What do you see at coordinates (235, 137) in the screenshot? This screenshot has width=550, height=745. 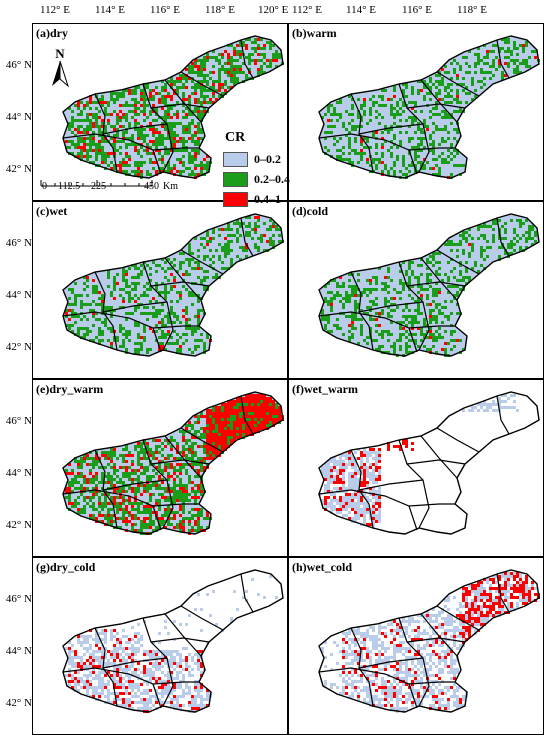 I see `legend-title: CR` at bounding box center [235, 137].